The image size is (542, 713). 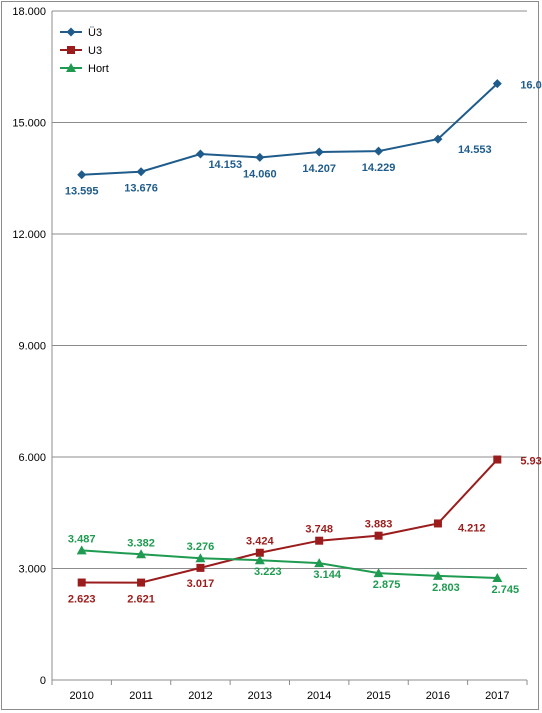 I want to click on data-label: 13.676, so click(x=141, y=189).